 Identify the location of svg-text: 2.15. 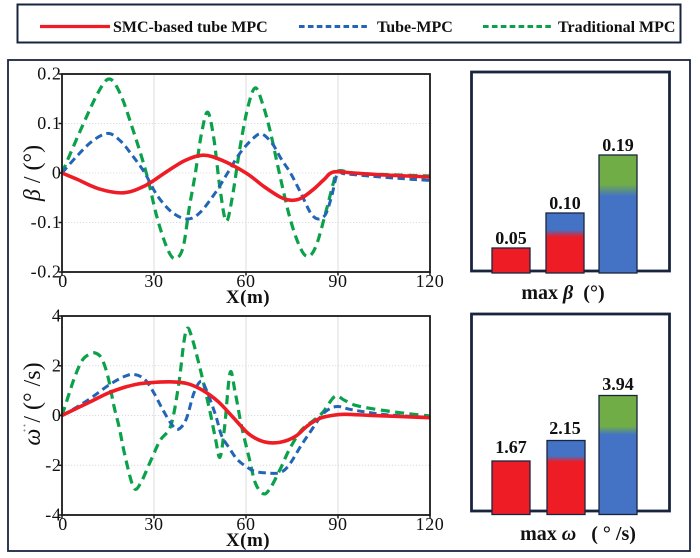
(565, 428).